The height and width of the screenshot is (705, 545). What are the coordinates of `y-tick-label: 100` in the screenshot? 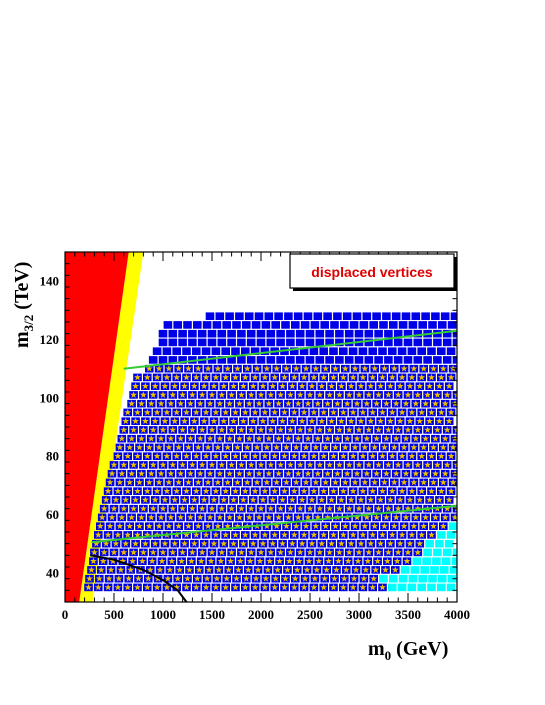 It's located at (50, 397).